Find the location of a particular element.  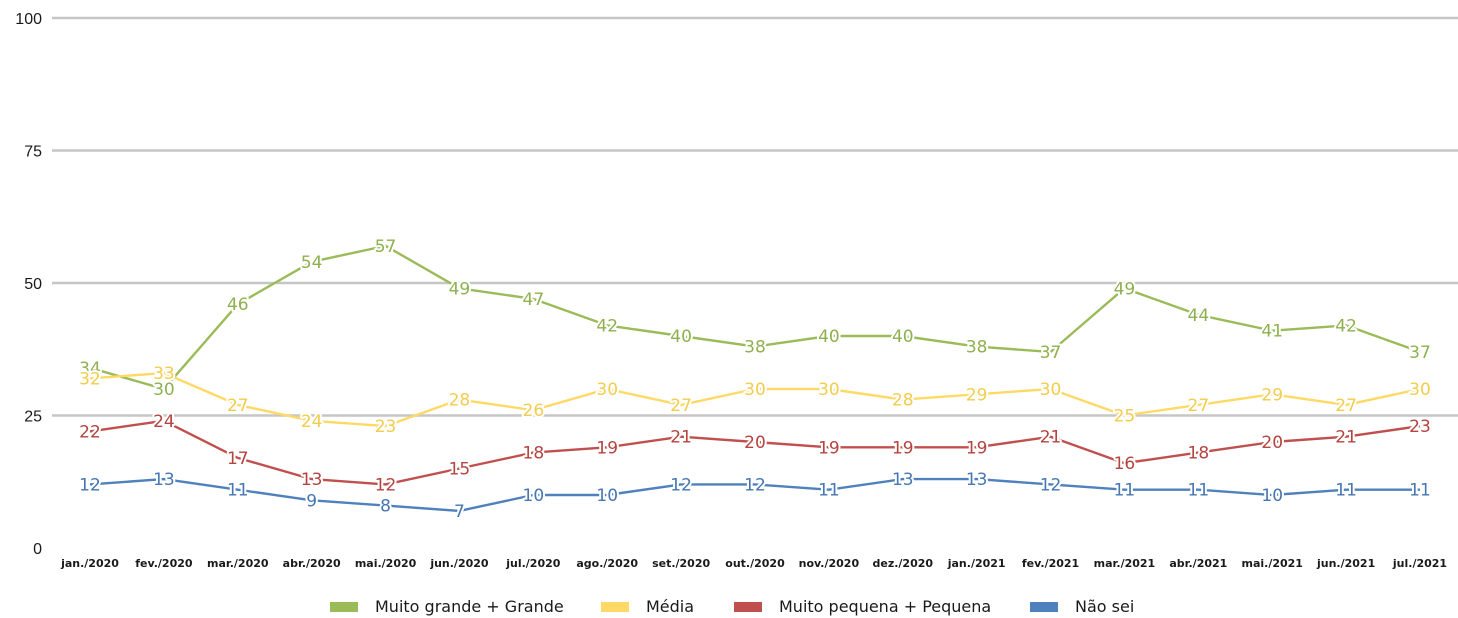

data-label: 32 is located at coordinates (90, 379).